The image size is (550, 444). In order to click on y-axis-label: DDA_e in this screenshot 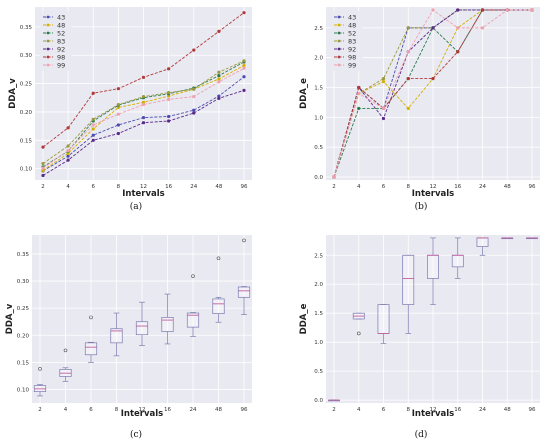, I will do `click(304, 93)`.